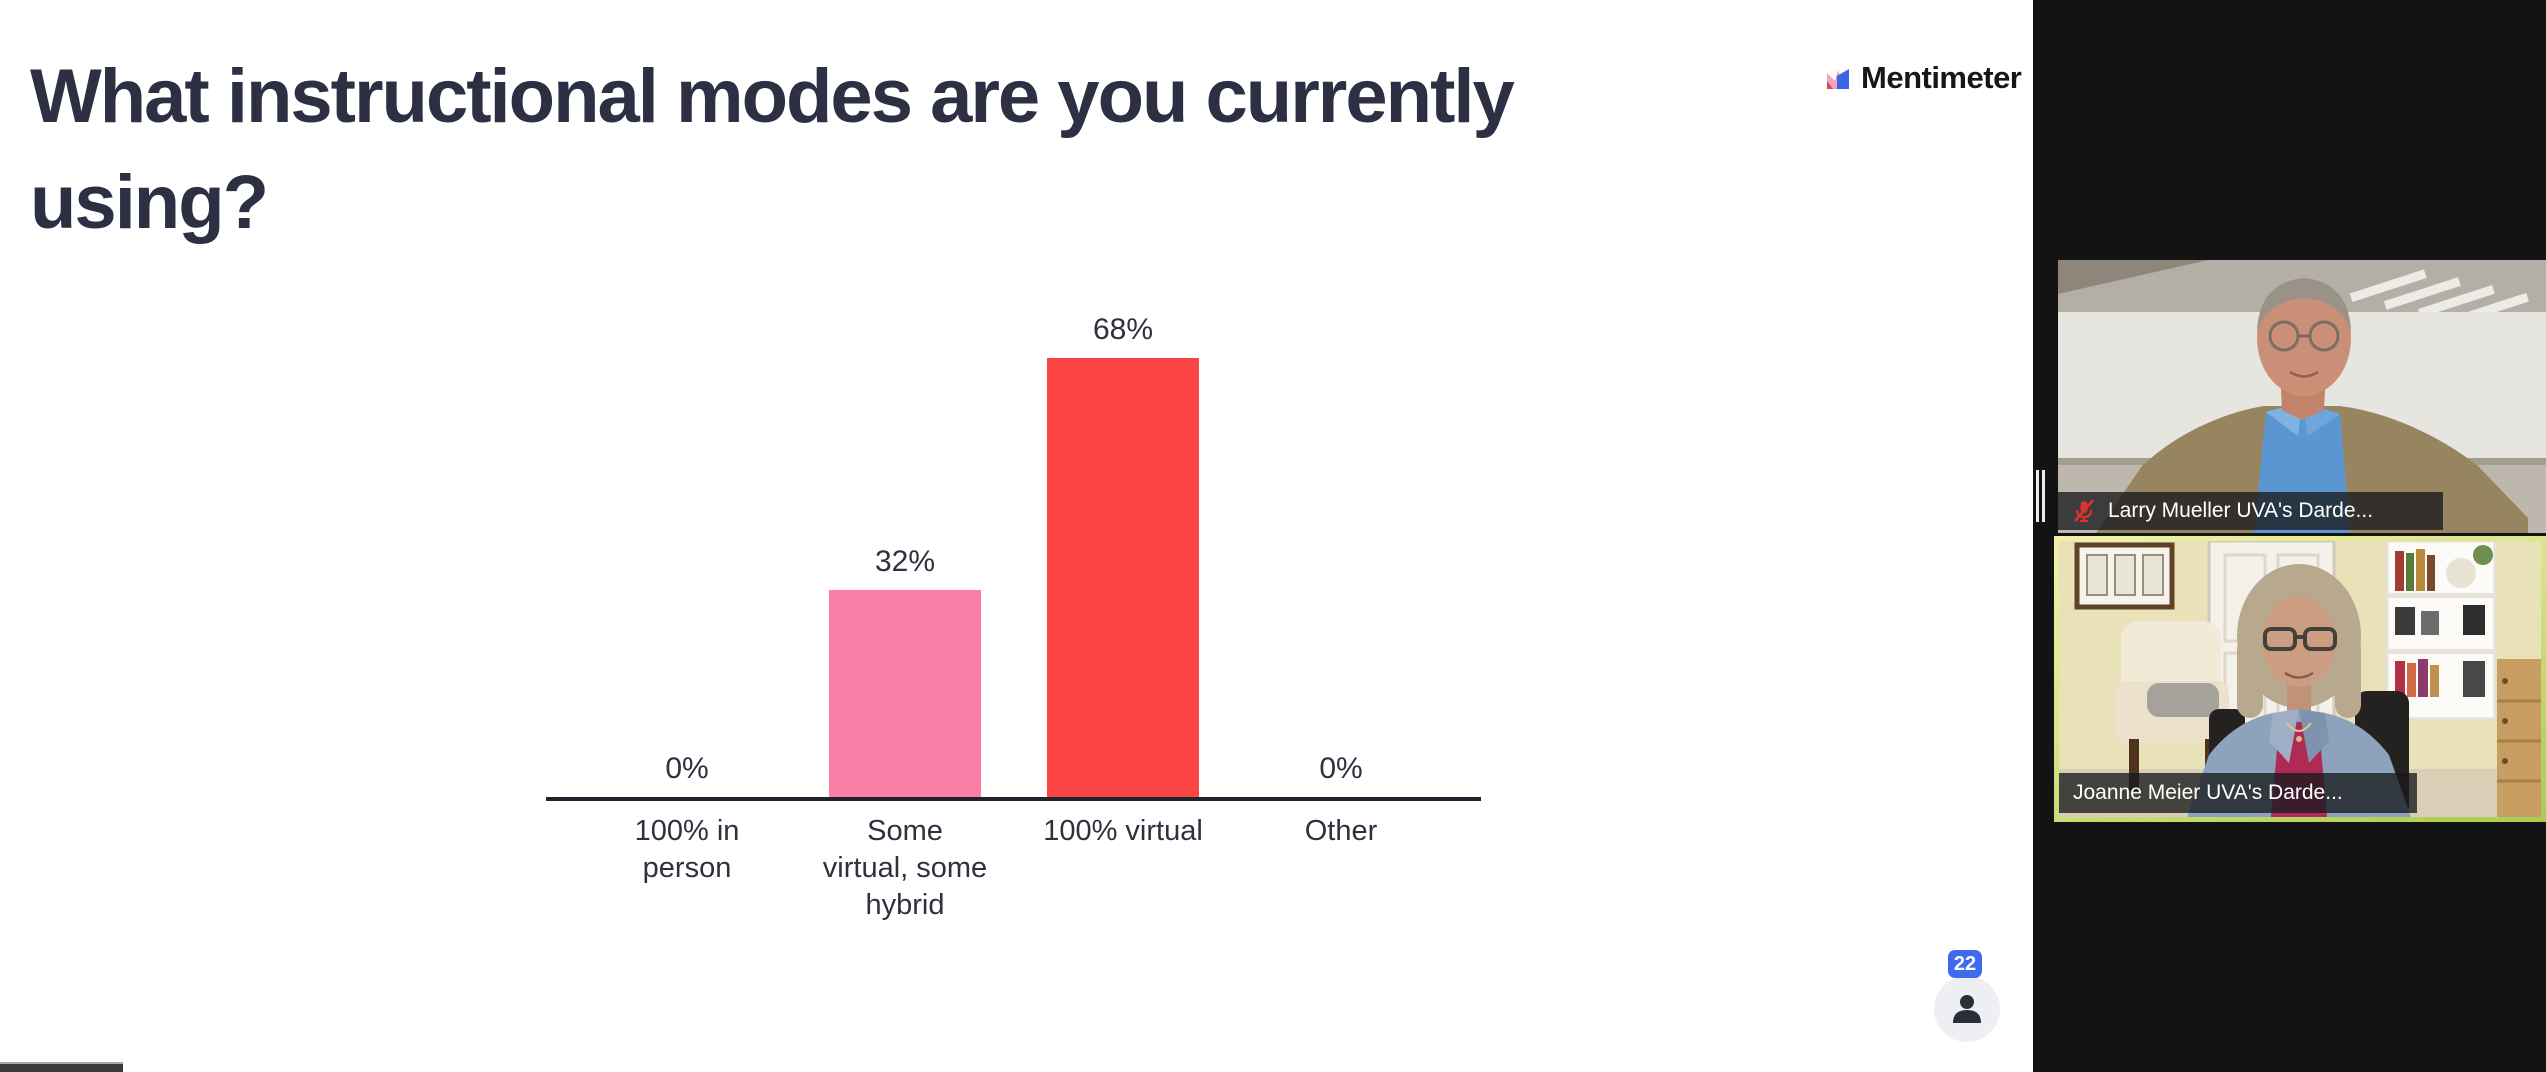 This screenshot has width=2546, height=1072. Describe the element at coordinates (1838, 79) in the screenshot. I see `mentimeter-logo-icon` at that location.